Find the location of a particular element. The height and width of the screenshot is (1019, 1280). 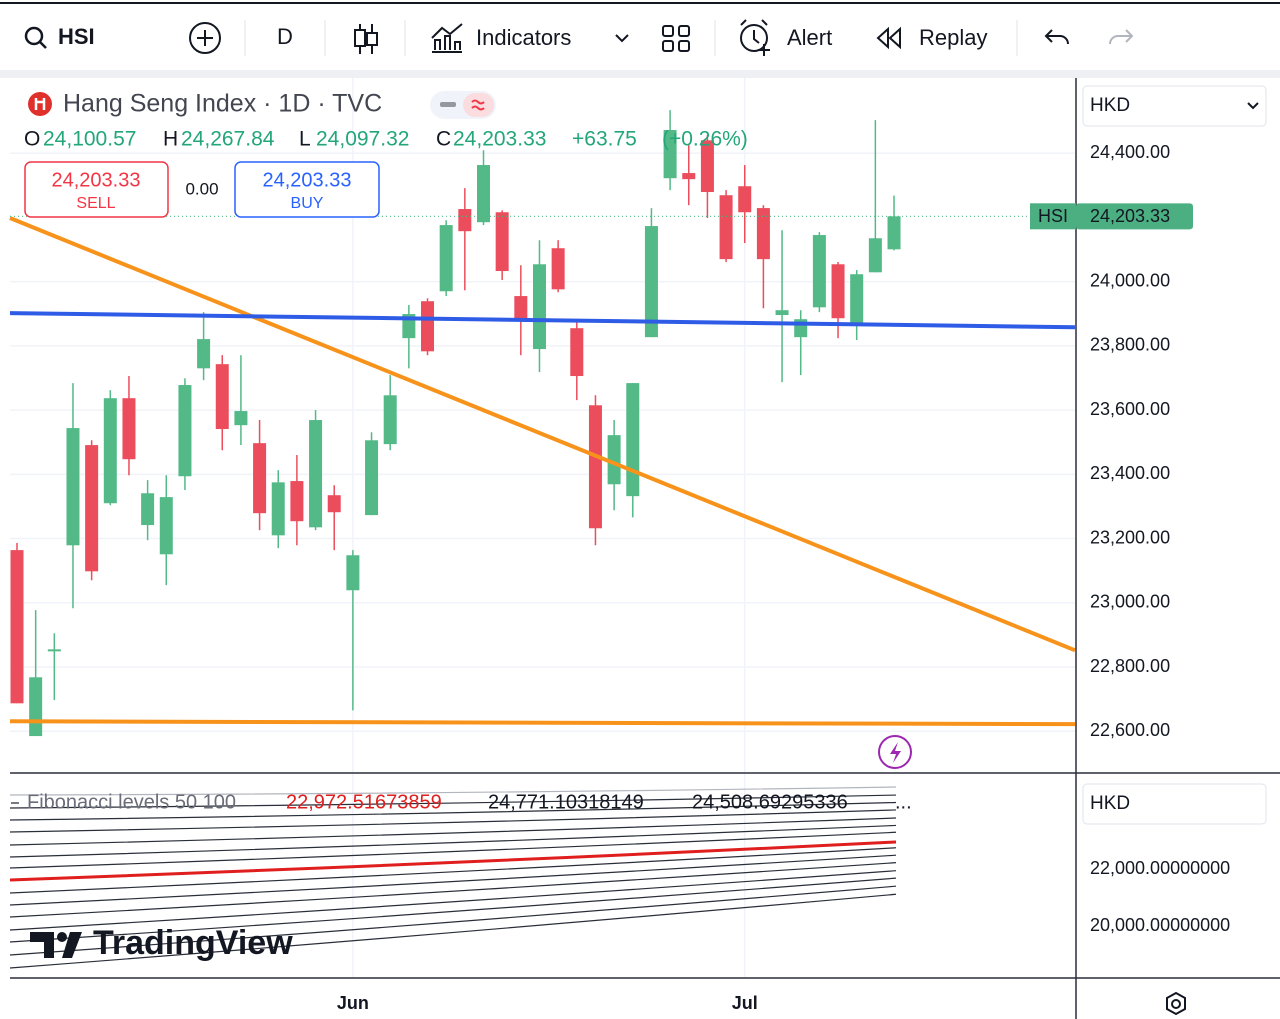

logo-mark is located at coordinates (62, 937).